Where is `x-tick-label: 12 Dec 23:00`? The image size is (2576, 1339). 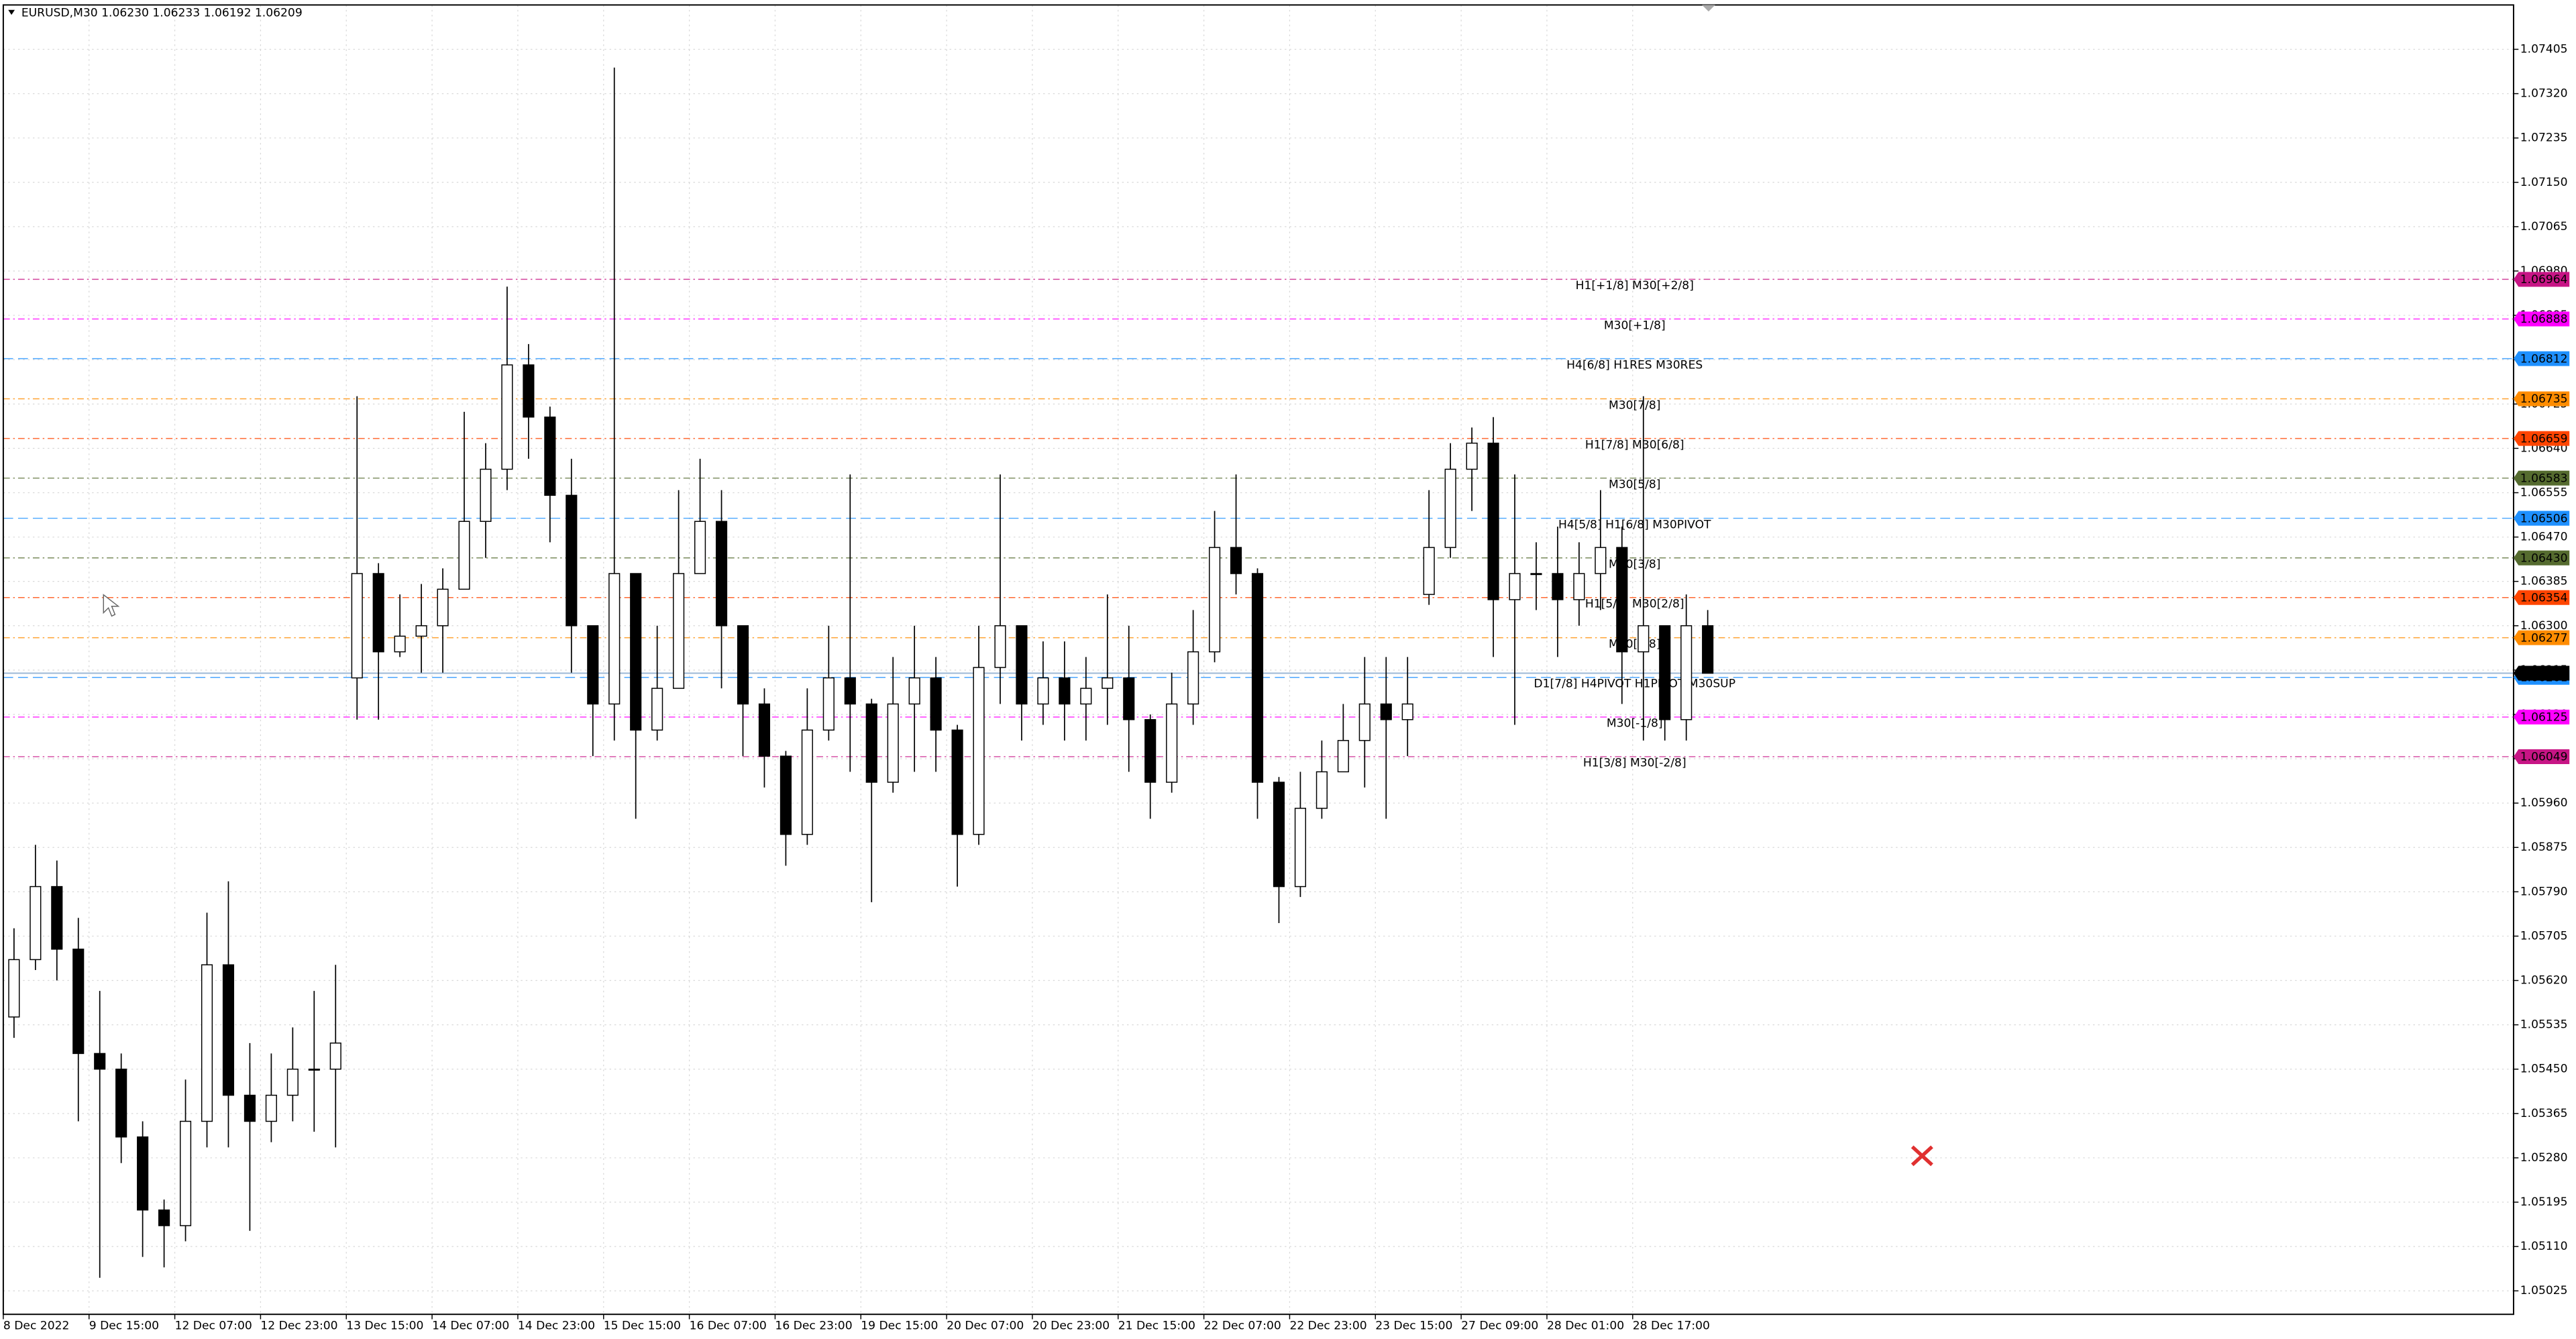 x-tick-label: 12 Dec 23:00 is located at coordinates (298, 1325).